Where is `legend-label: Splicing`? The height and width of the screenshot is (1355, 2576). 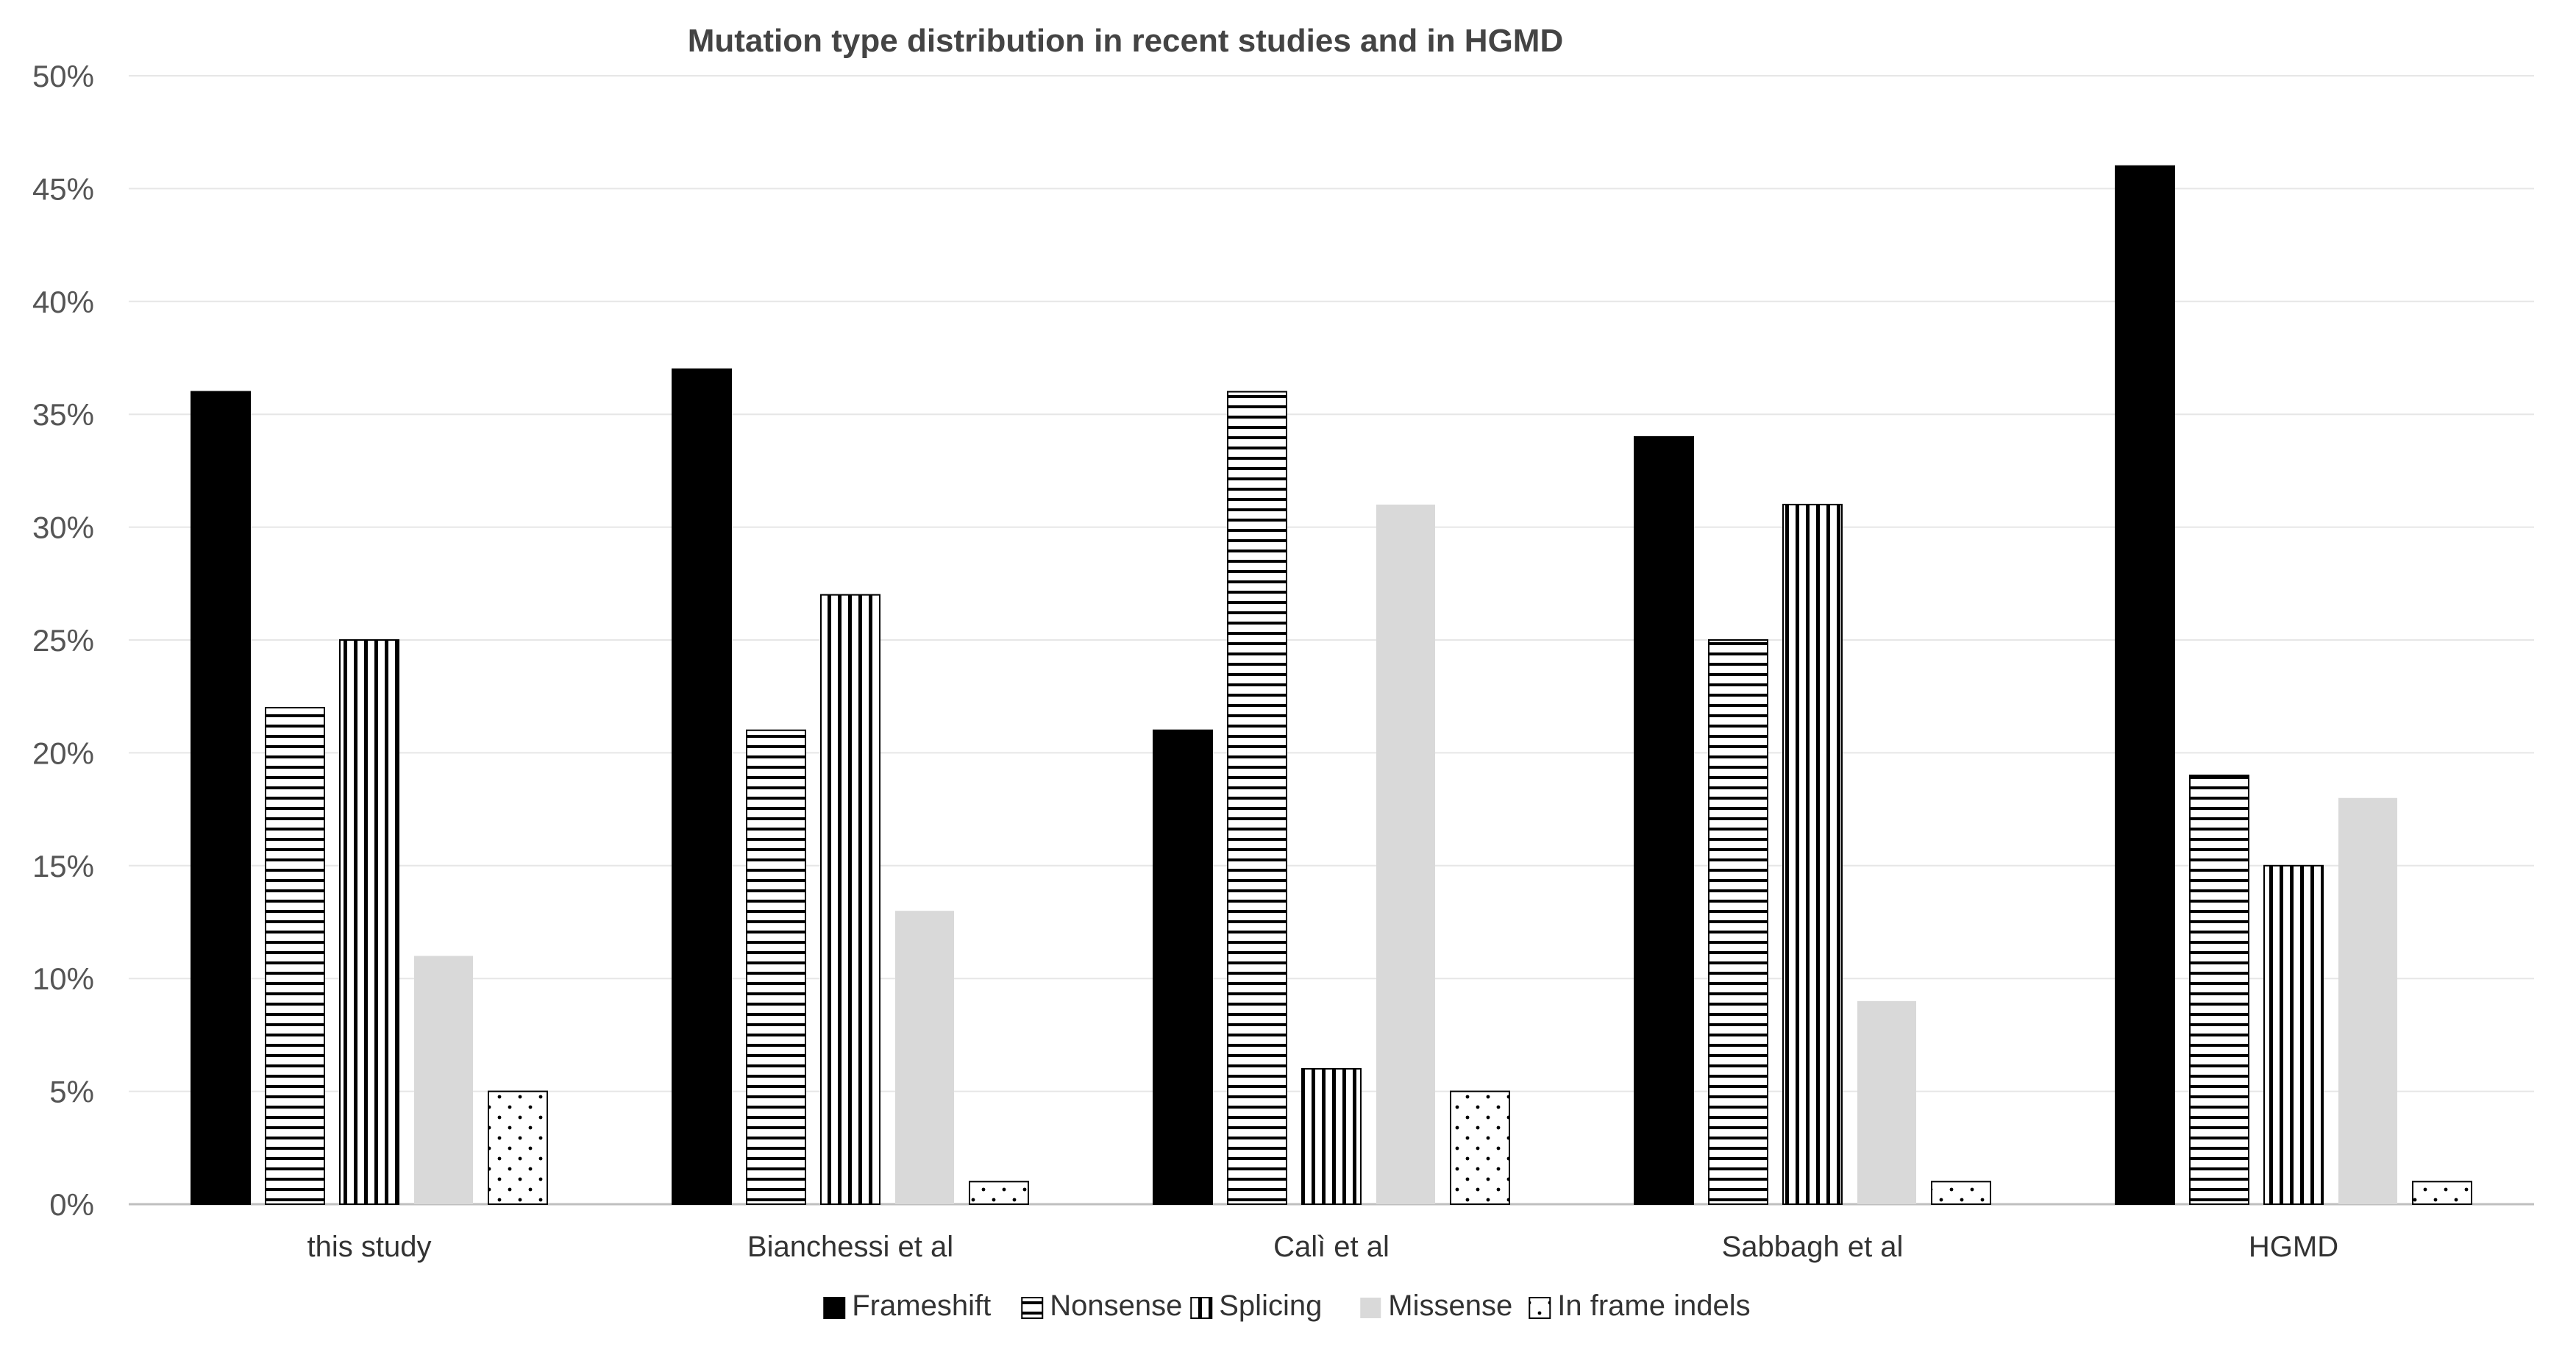
legend-label: Splicing is located at coordinates (1270, 1306).